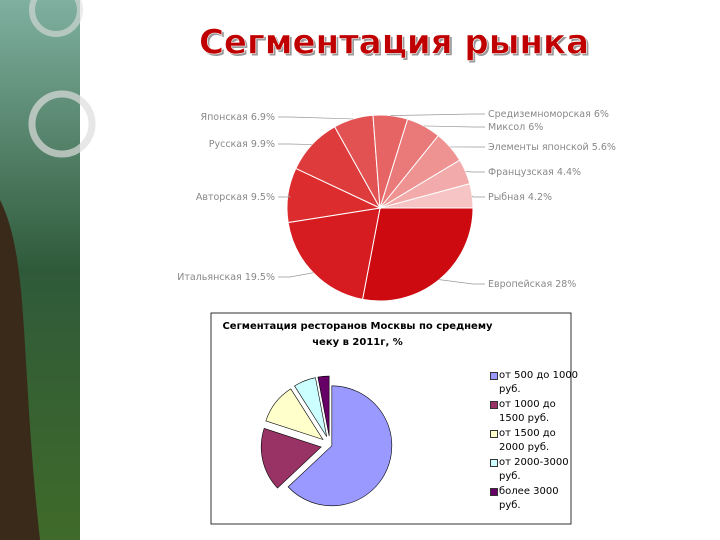 The height and width of the screenshot is (540, 720). I want to click on label-value: 5.6%, so click(604, 147).